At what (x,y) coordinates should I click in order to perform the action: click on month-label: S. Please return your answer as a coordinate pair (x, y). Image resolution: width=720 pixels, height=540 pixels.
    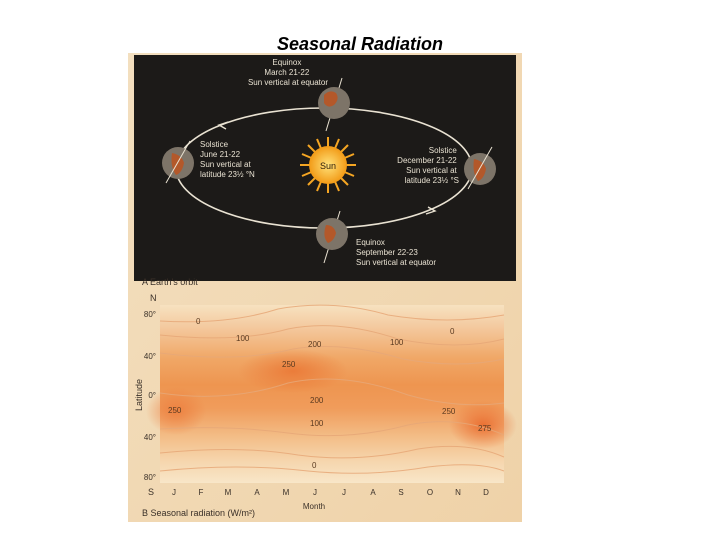
    Looking at the image, I should click on (400, 492).